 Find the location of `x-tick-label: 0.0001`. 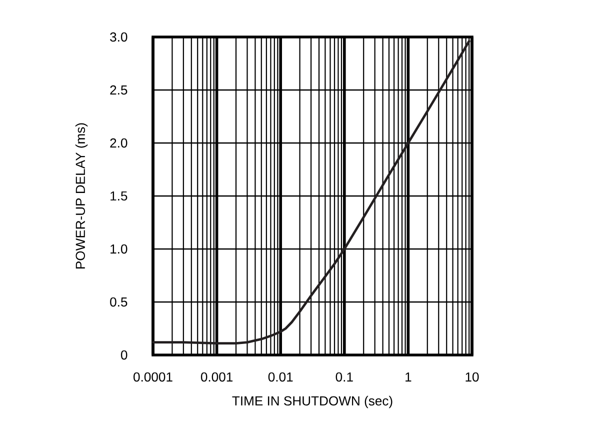

x-tick-label: 0.0001 is located at coordinates (153, 377).